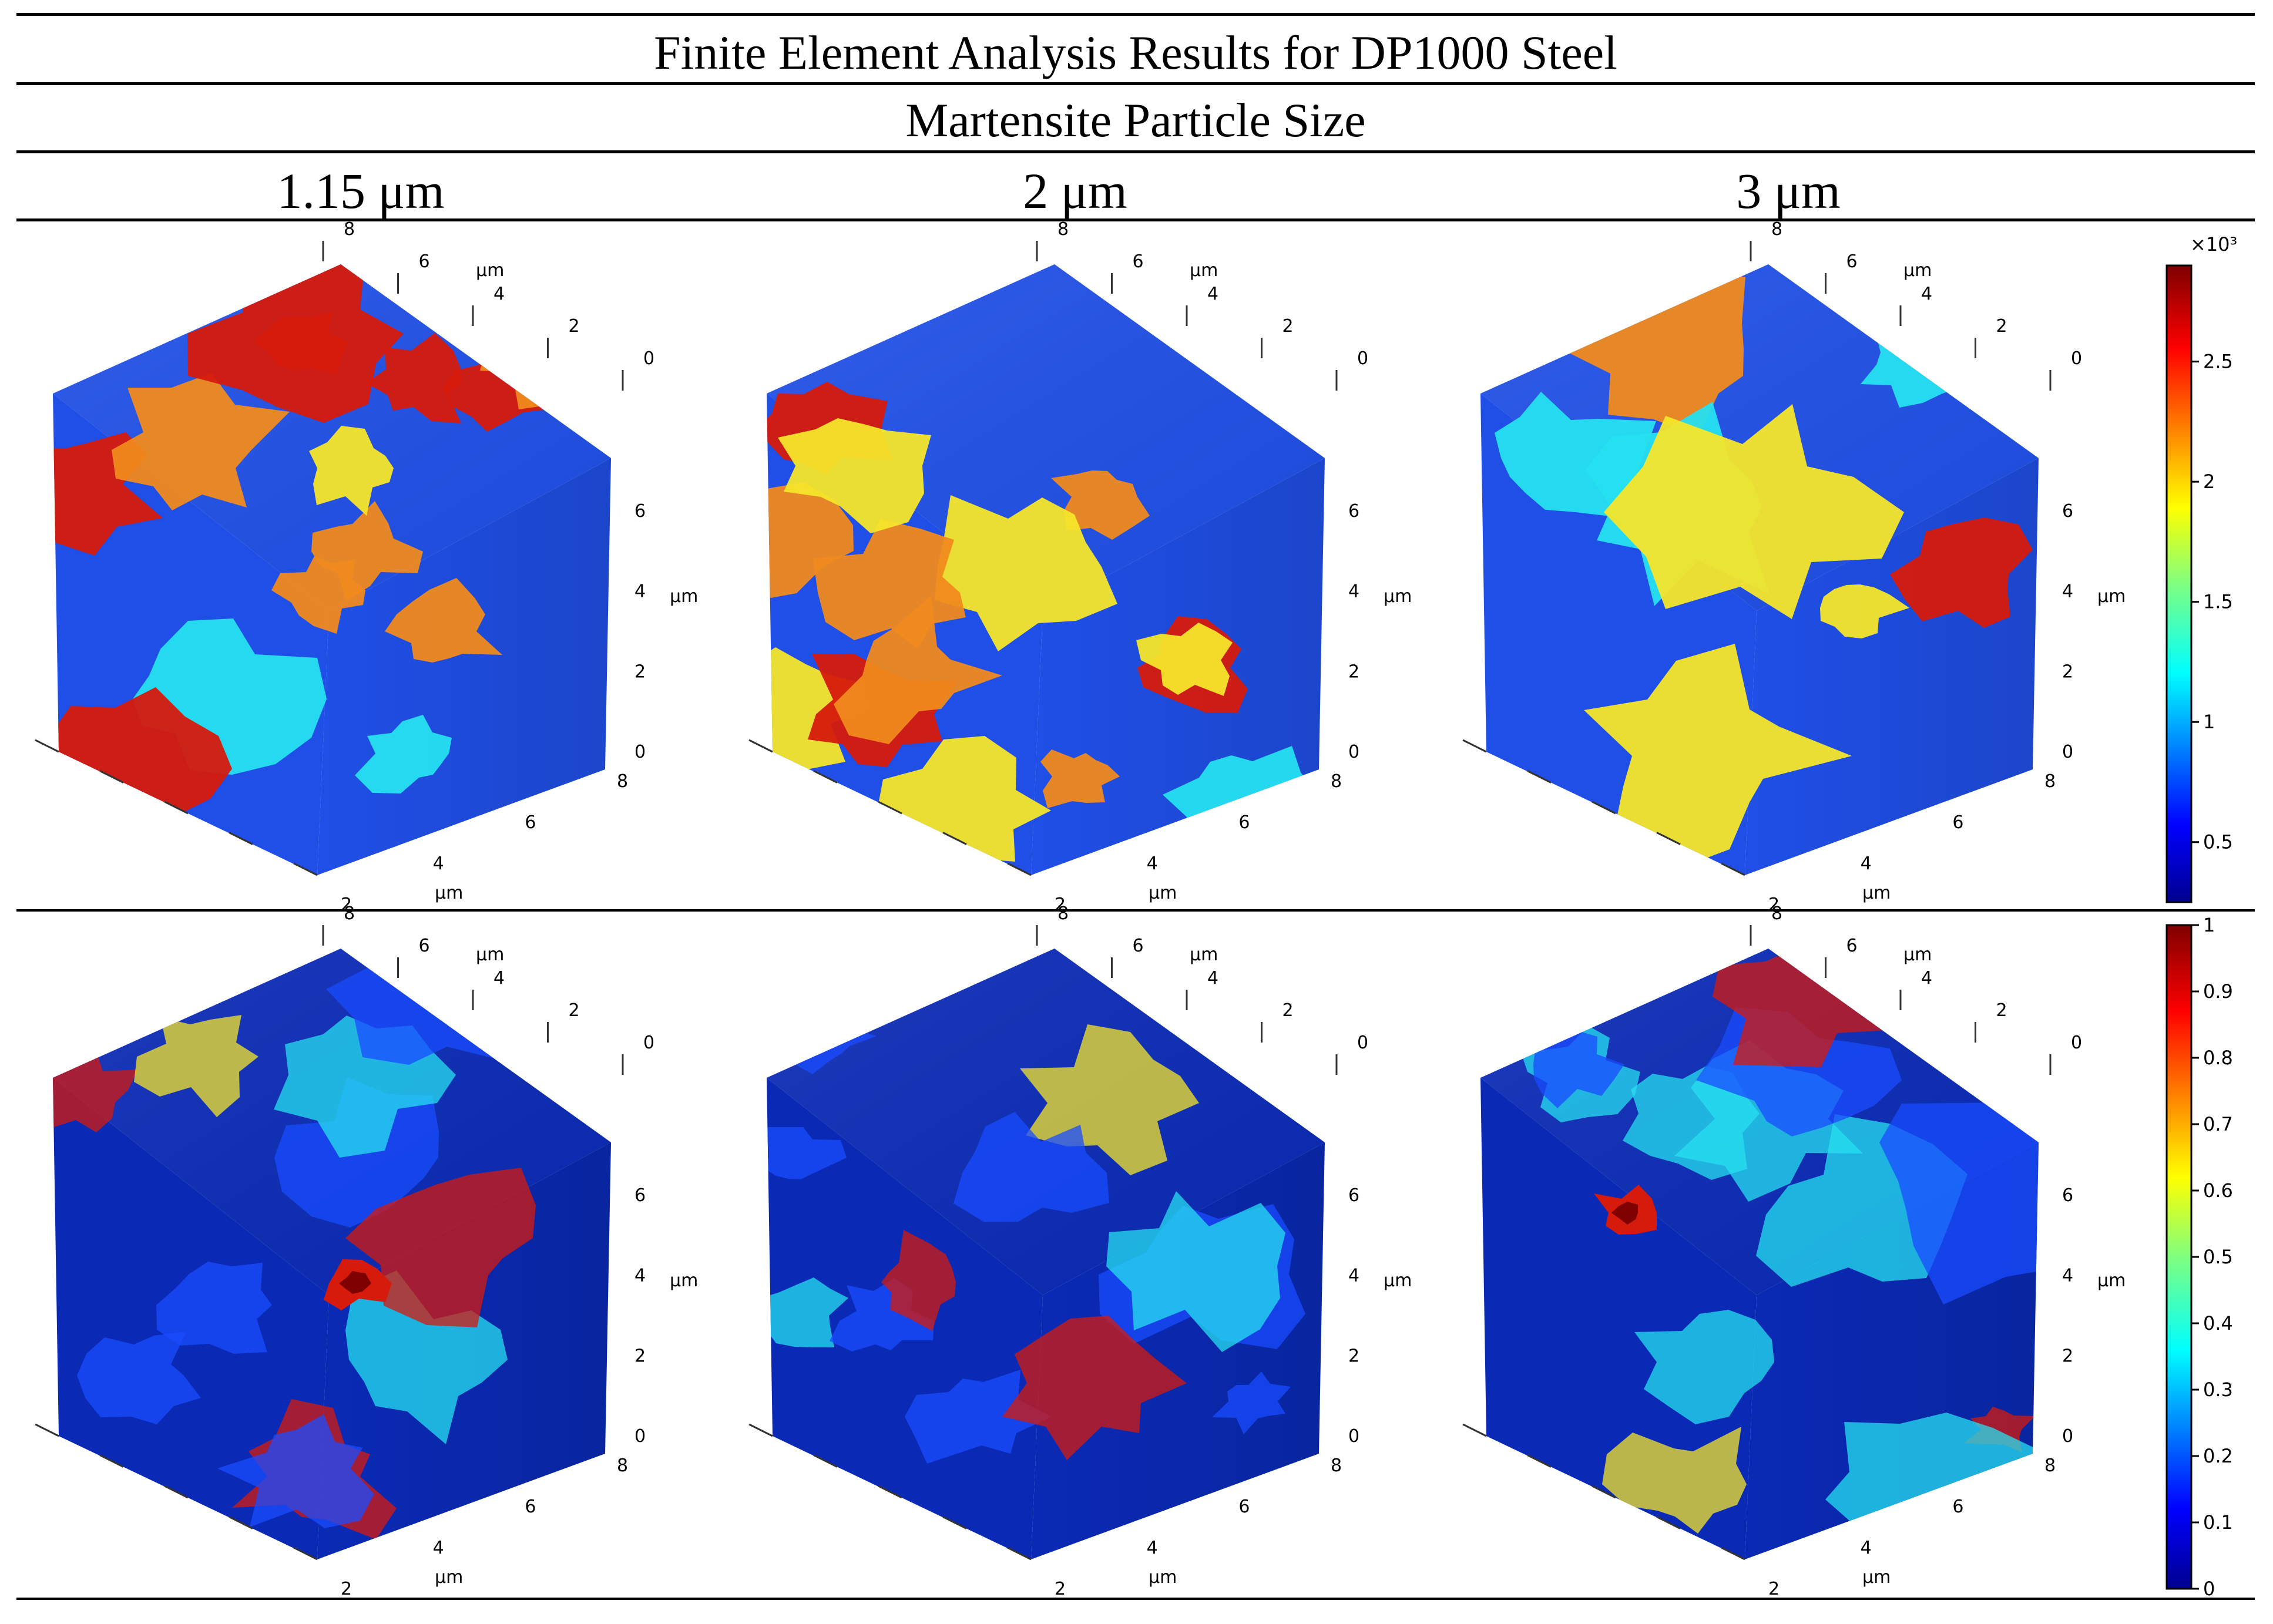 This screenshot has width=2273, height=1624. I want to click on colorbar-gradient, so click(2179, 1257).